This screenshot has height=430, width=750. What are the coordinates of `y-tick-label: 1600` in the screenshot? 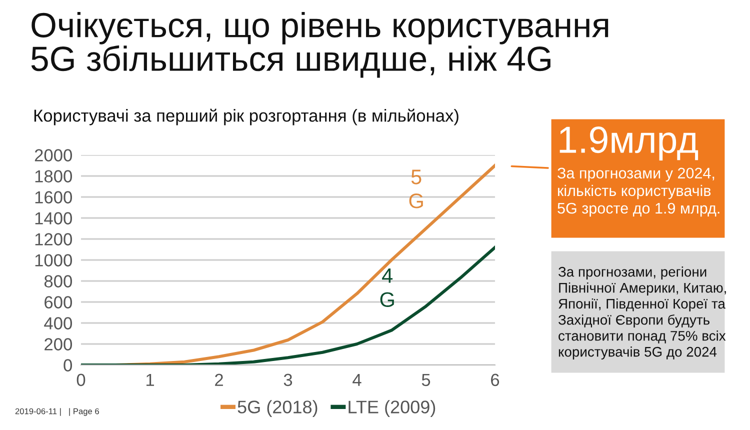 It's located at (53, 197).